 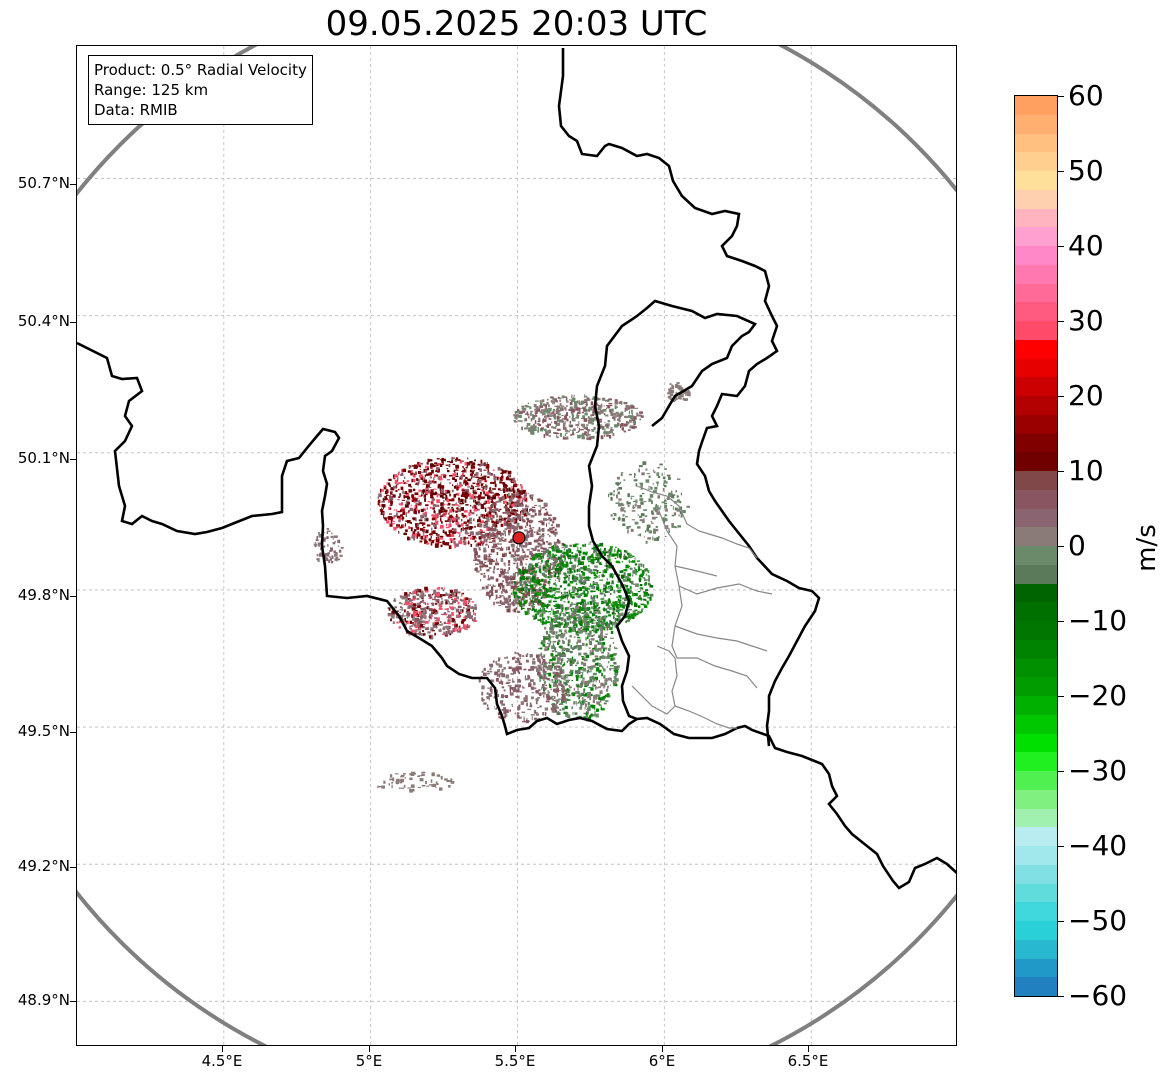 What do you see at coordinates (43, 595) in the screenshot?
I see `lat-label: 49.8°N` at bounding box center [43, 595].